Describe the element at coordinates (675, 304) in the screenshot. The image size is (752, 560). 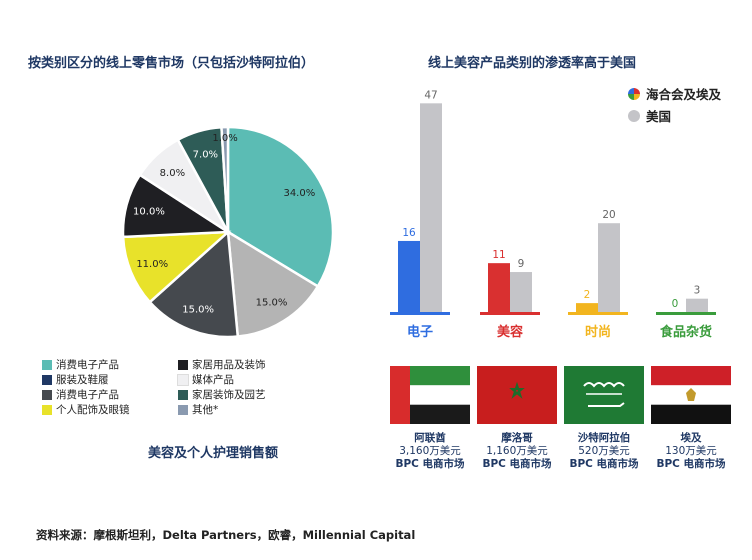
I see `bar-value-label: 0` at that location.